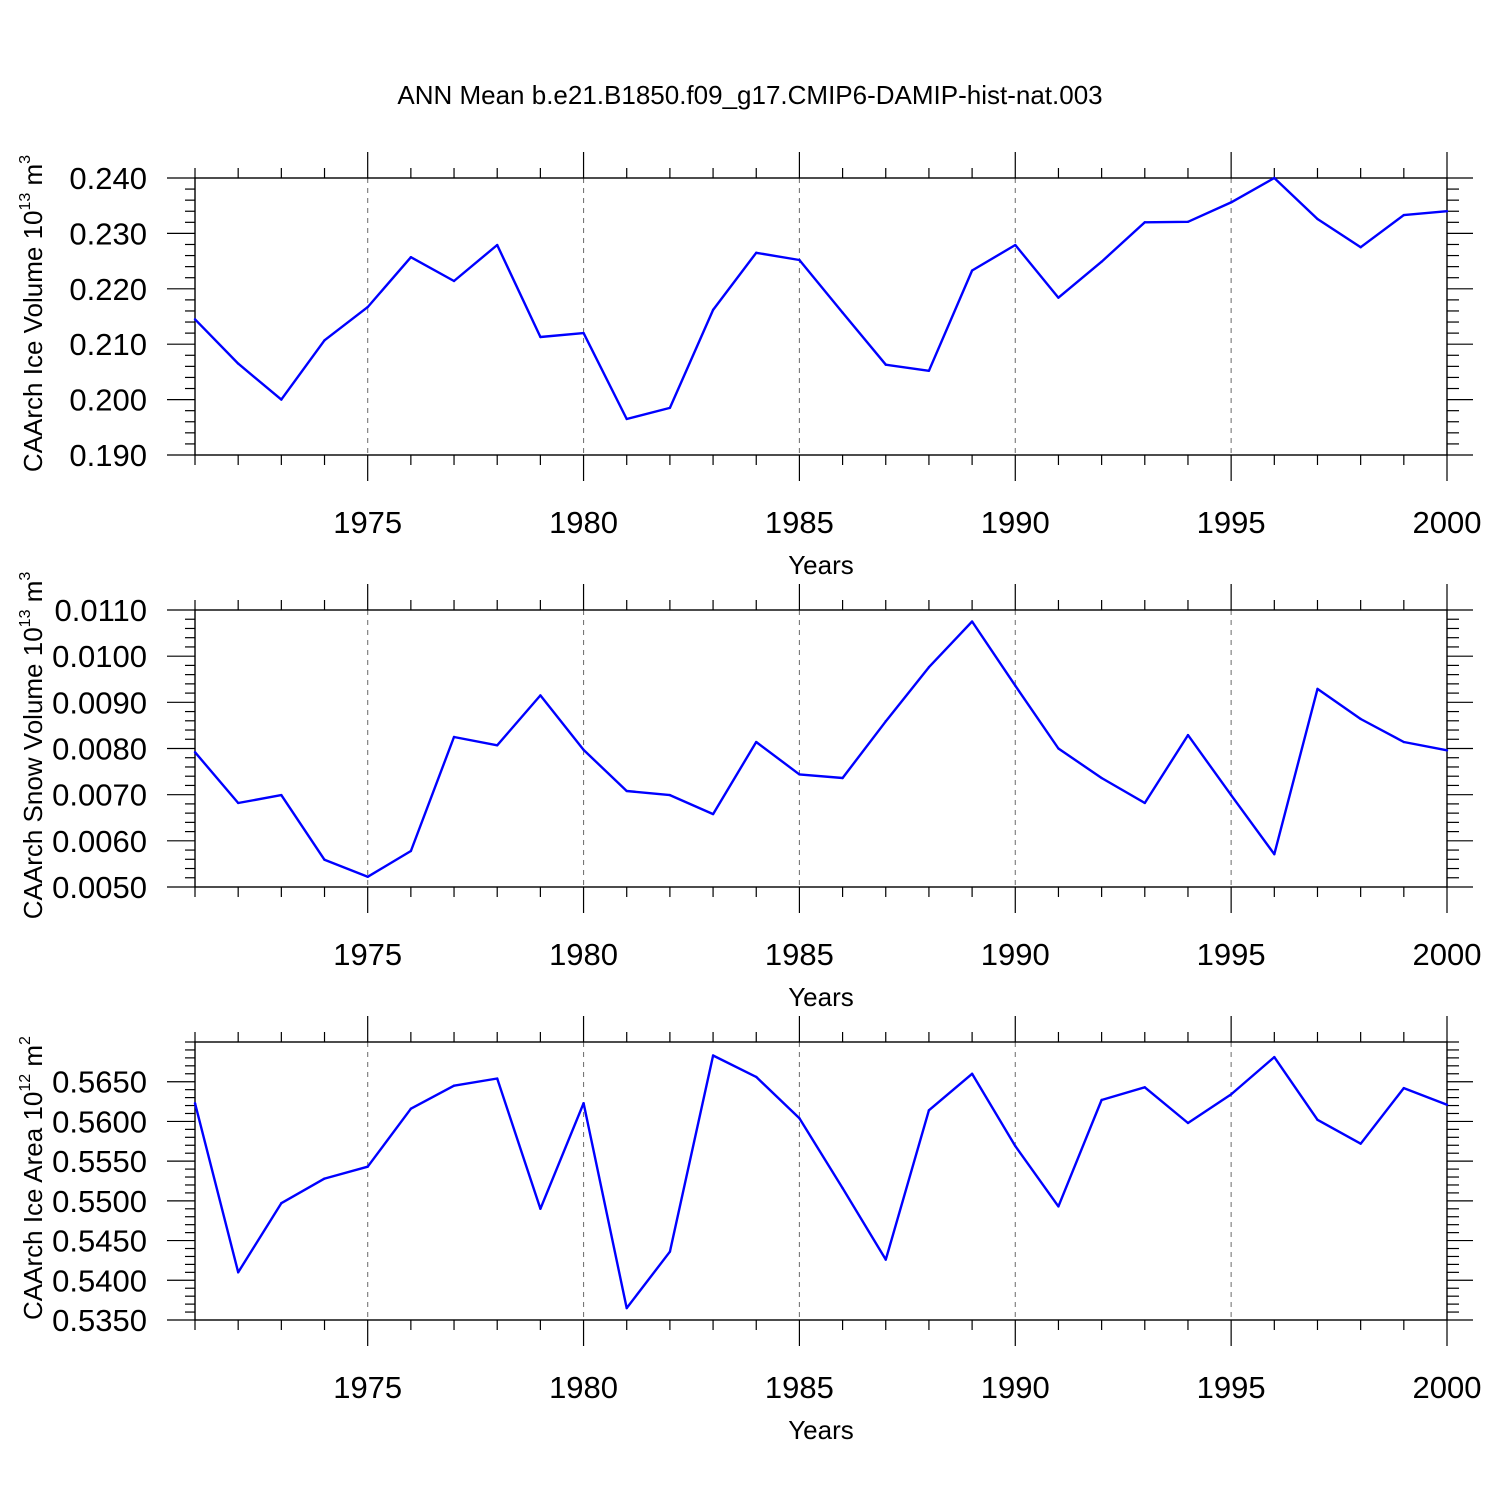 The height and width of the screenshot is (1500, 1500). Describe the element at coordinates (32, 746) in the screenshot. I see `y-axis-title: CAArch Snow Volume 1013 m3` at that location.